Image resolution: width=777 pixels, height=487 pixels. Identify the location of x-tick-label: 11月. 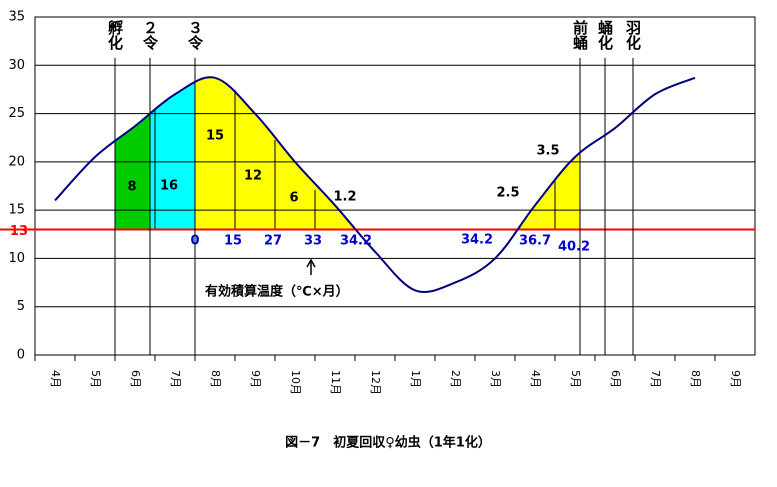
(335, 382).